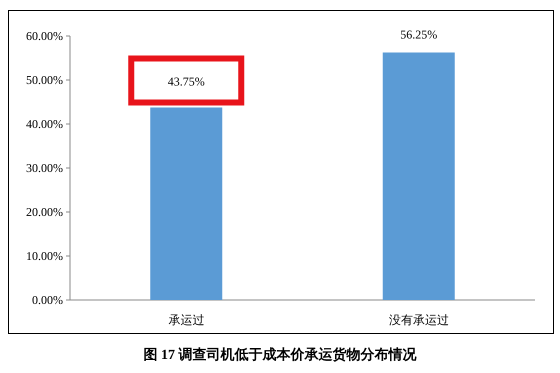  Describe the element at coordinates (44, 256) in the screenshot. I see `y-tick-label: 10.00%` at that location.